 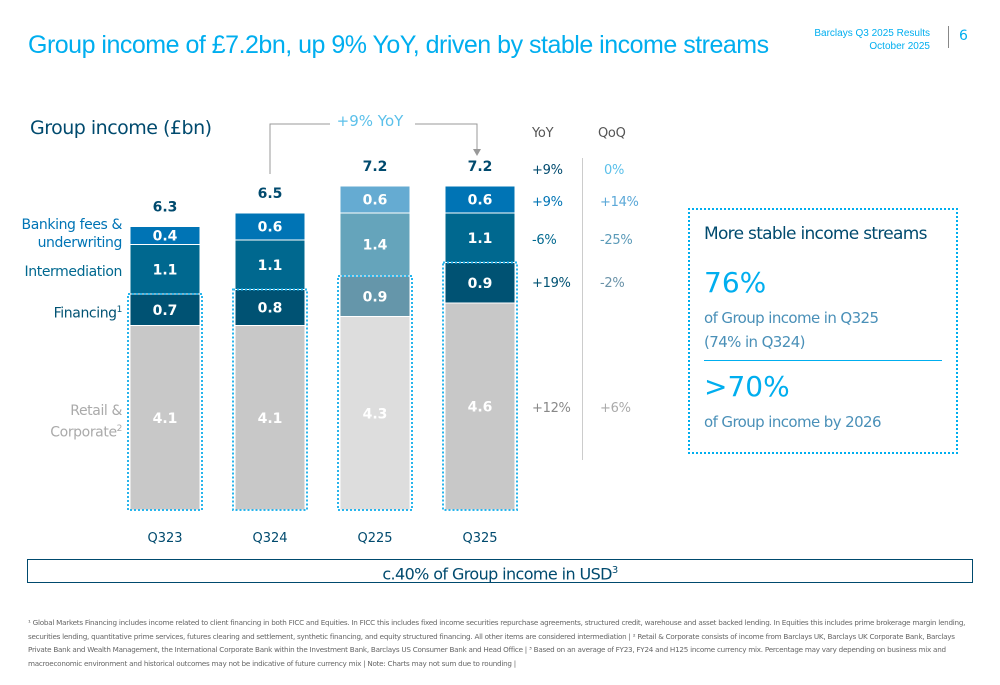 I want to click on footnote-ref: 3, so click(x=614, y=570).